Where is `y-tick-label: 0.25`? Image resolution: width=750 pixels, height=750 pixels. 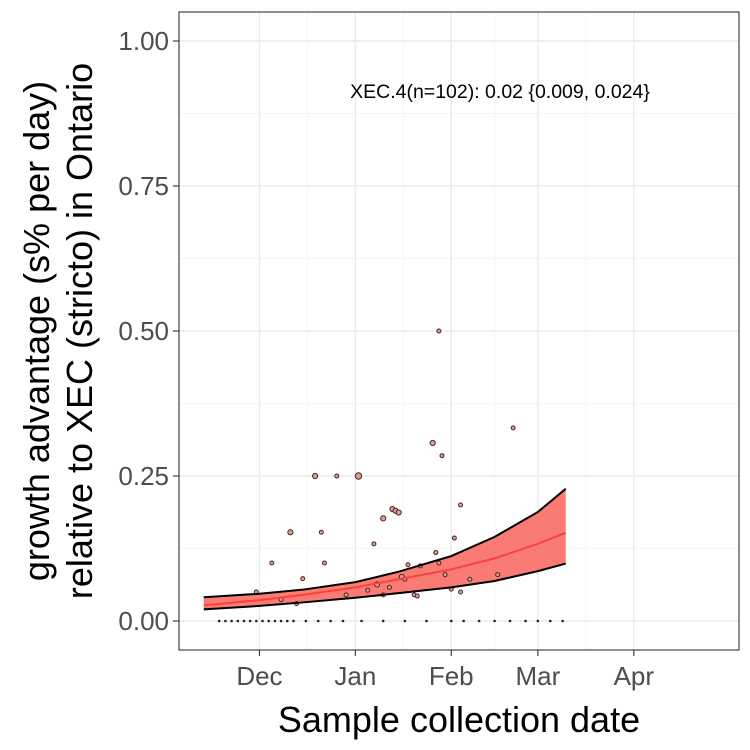 y-tick-label: 0.25 is located at coordinates (143, 476).